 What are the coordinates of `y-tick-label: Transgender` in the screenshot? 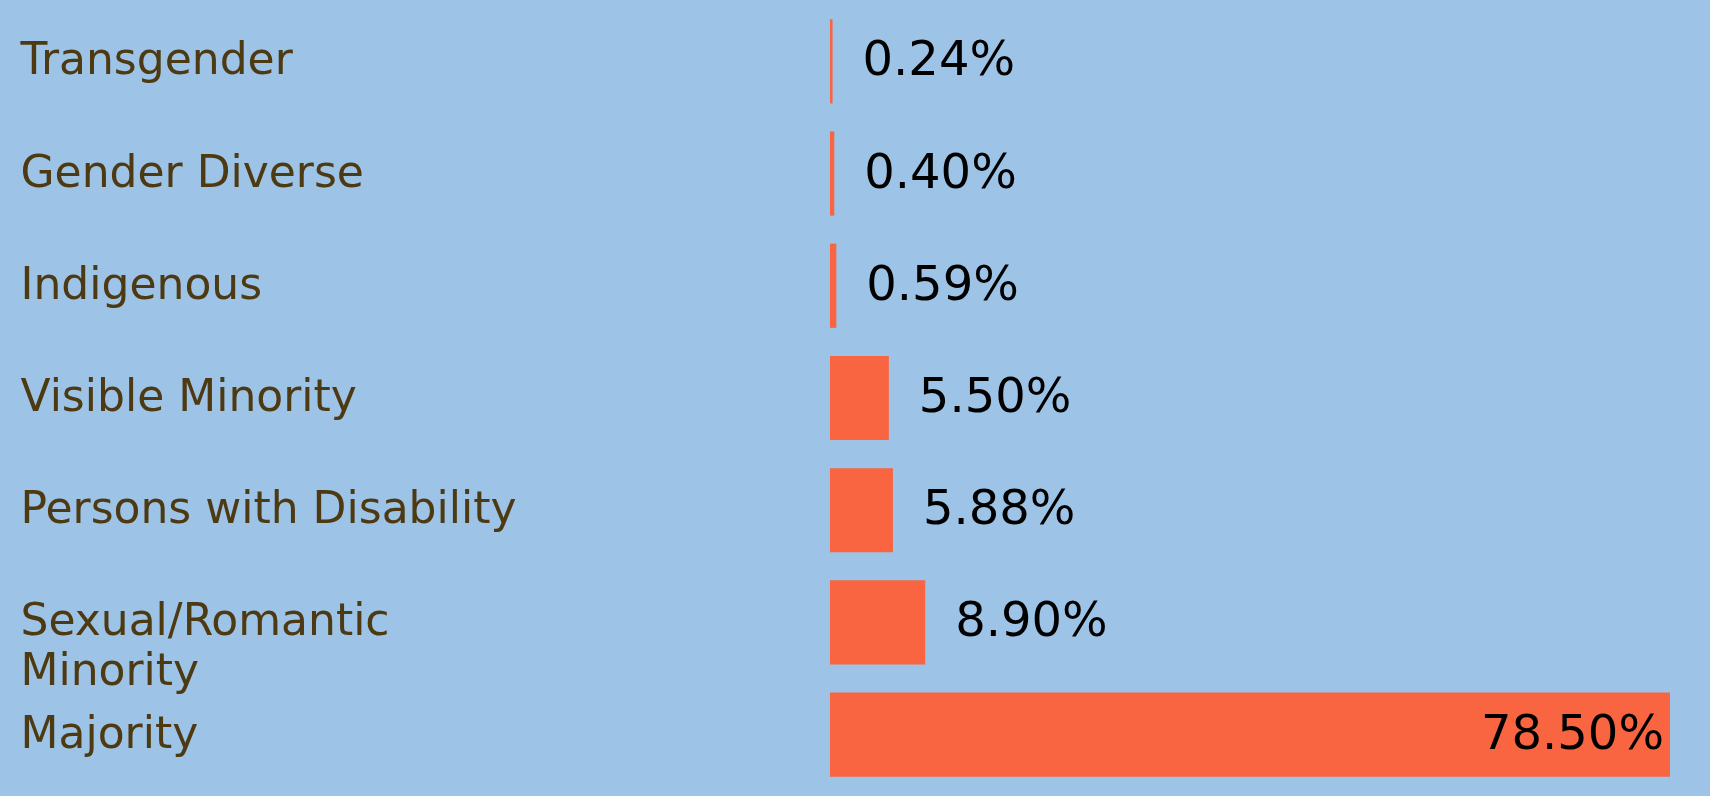 It's located at (156, 59).